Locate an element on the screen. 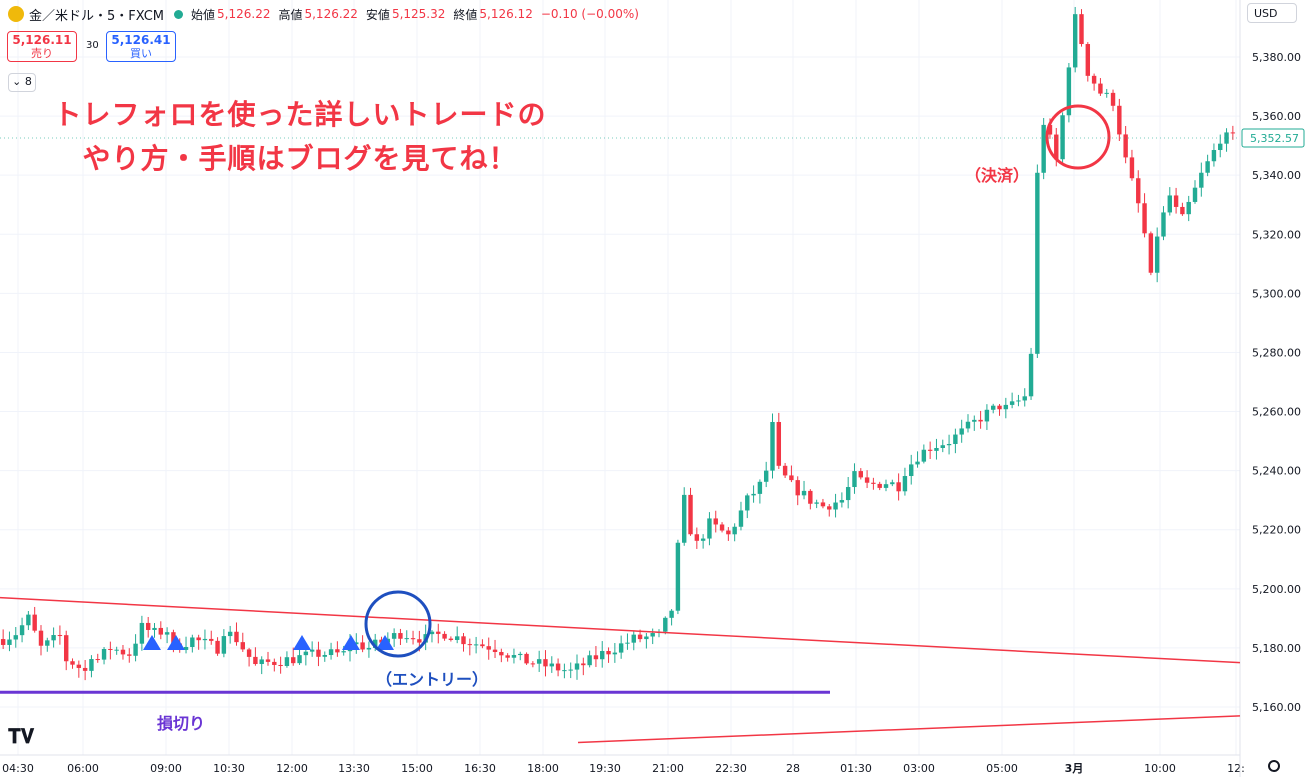 The image size is (1307, 777). ohlc-low-value: 5,125.32 is located at coordinates (418, 14).